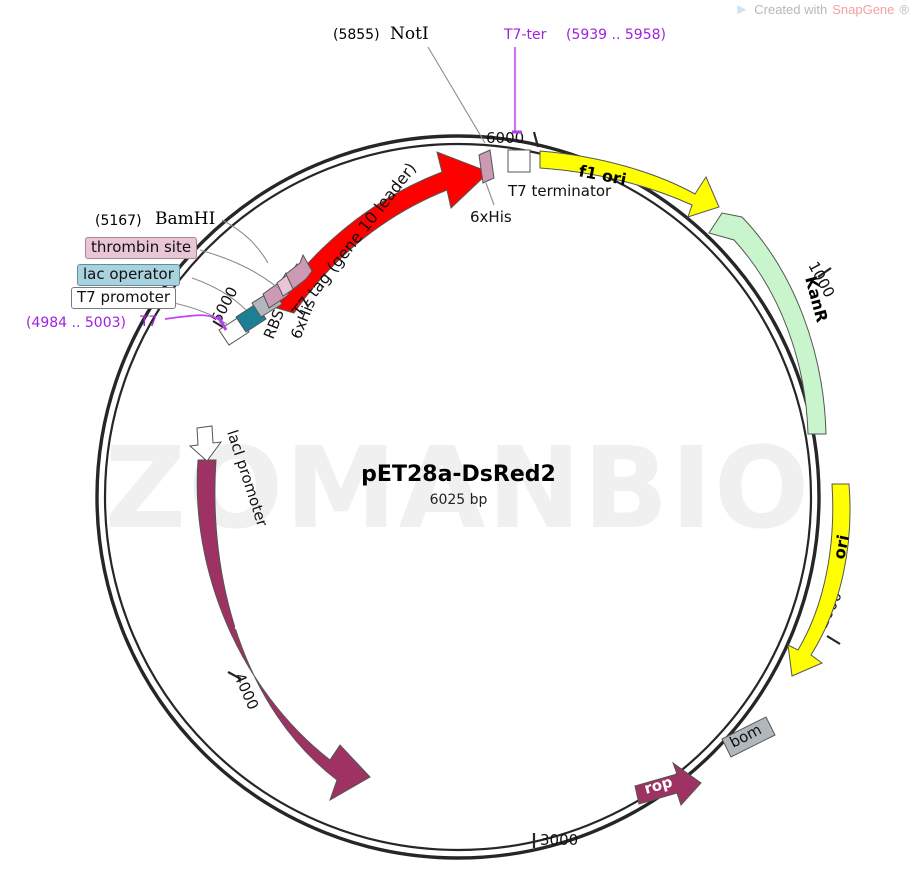 This screenshot has height=886, width=917. Describe the element at coordinates (356, 35) in the screenshot. I see `enzyme-noti-position: (5855)` at that location.